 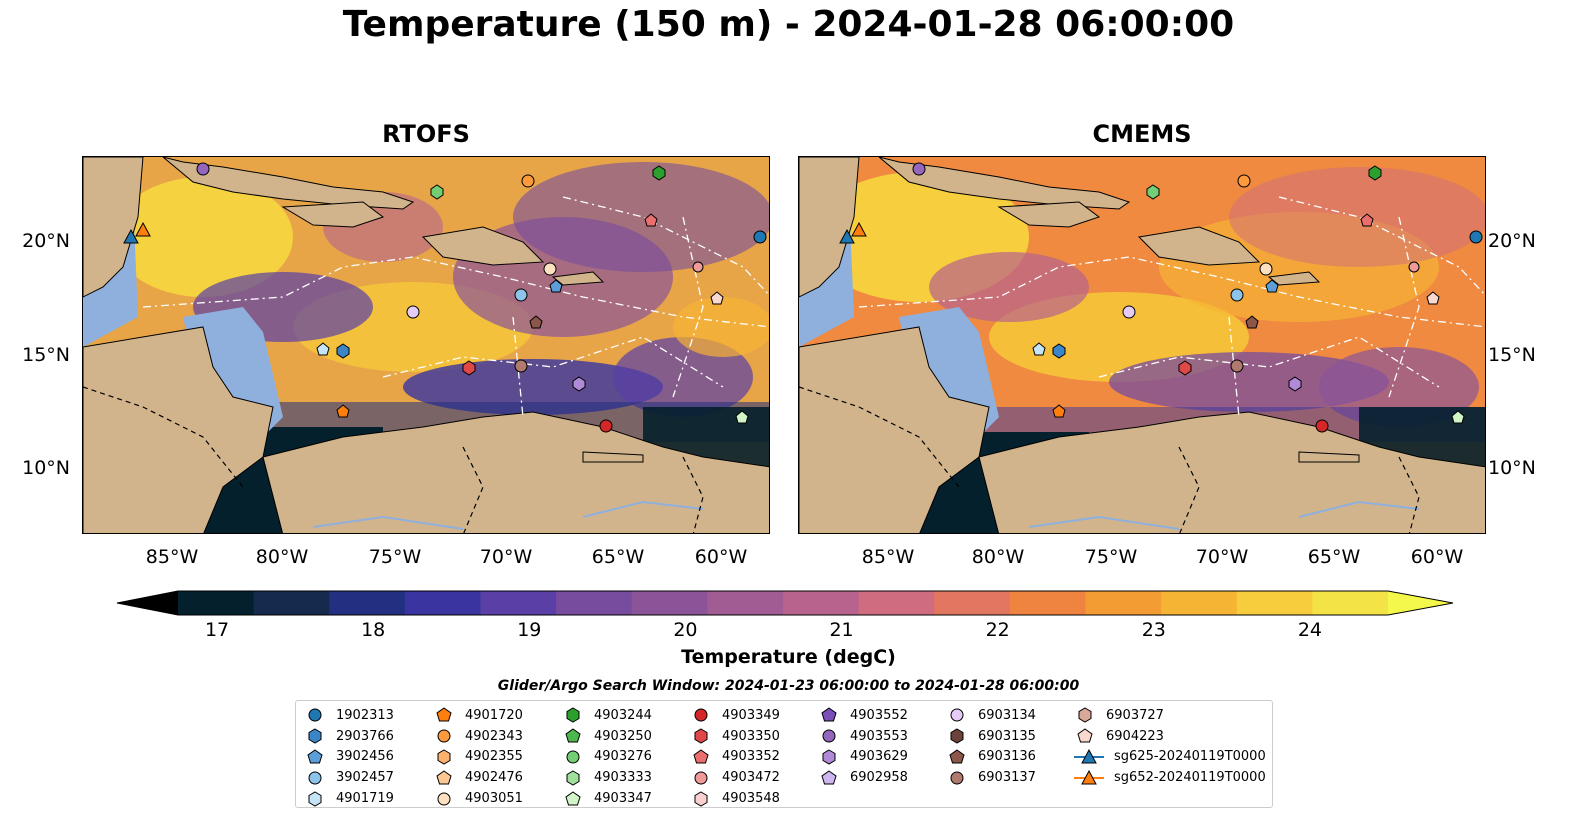 What do you see at coordinates (751, 736) in the screenshot?
I see `legend-label: 4903350` at bounding box center [751, 736].